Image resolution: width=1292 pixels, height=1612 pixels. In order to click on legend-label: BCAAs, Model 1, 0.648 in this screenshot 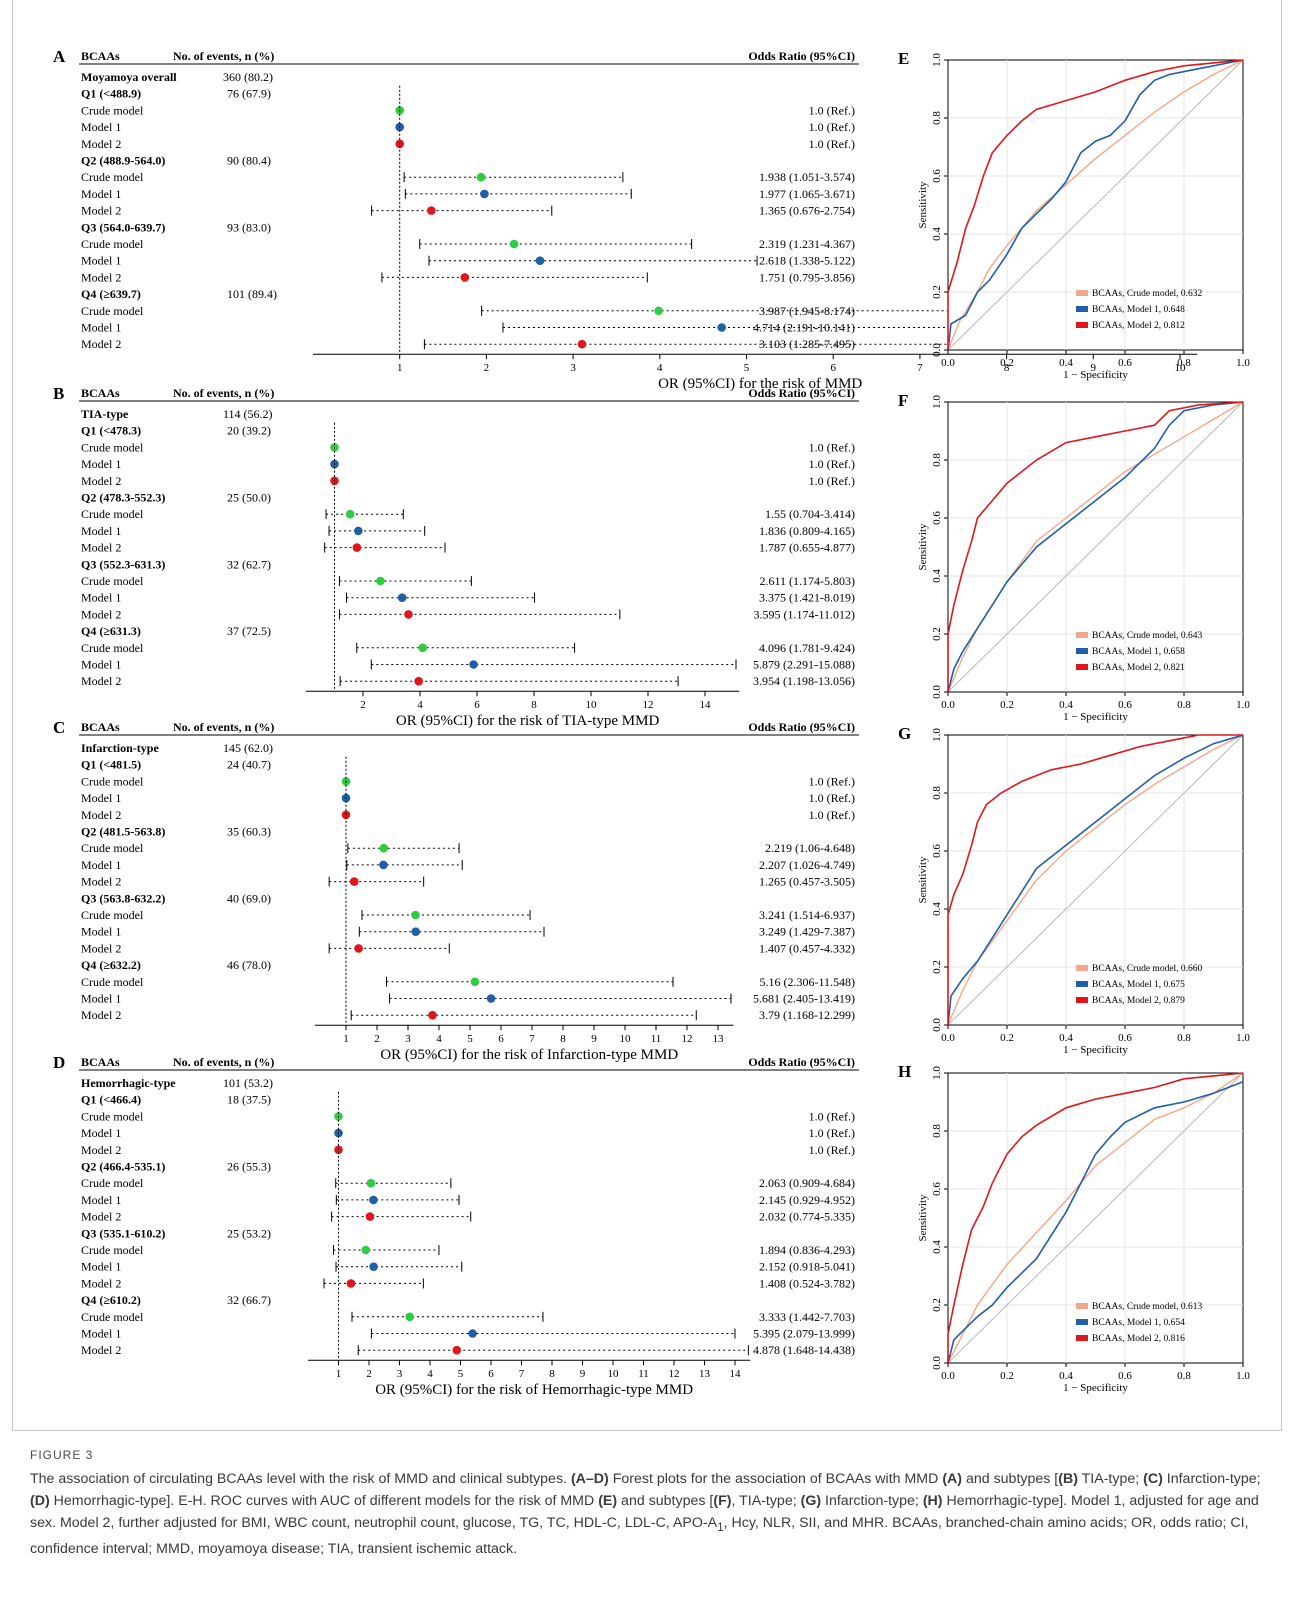, I will do `click(1138, 310)`.